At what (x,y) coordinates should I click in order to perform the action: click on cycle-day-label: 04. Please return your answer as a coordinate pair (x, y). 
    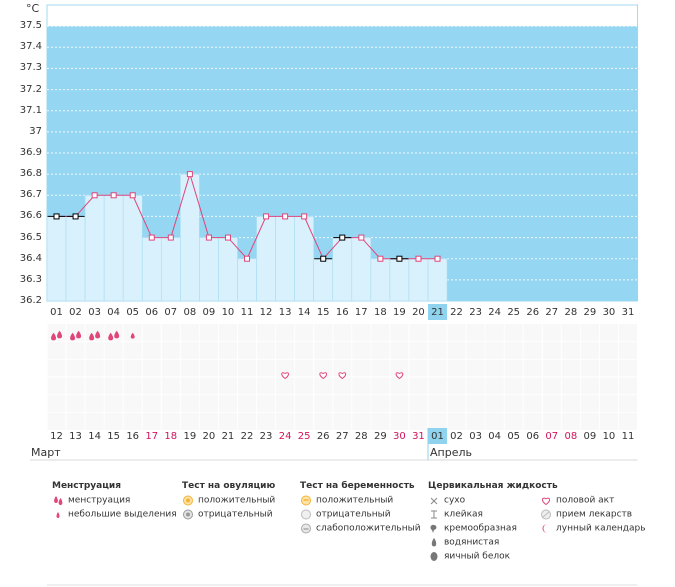
    Looking at the image, I should click on (113, 312).